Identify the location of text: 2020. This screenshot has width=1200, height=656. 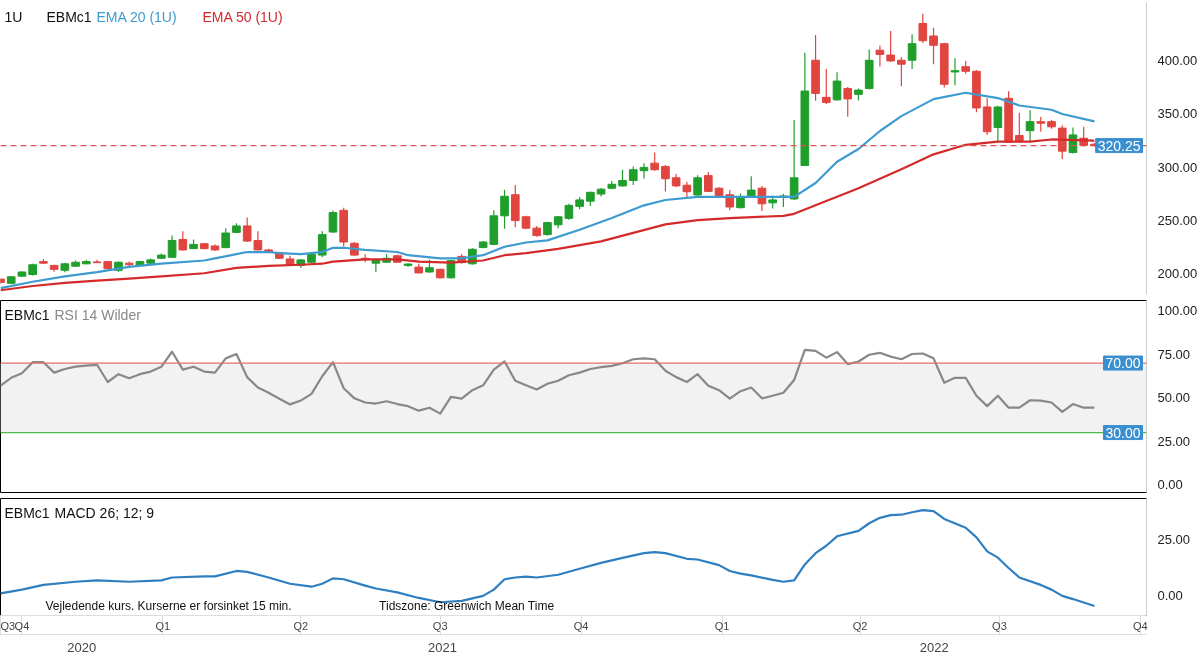
(82, 647).